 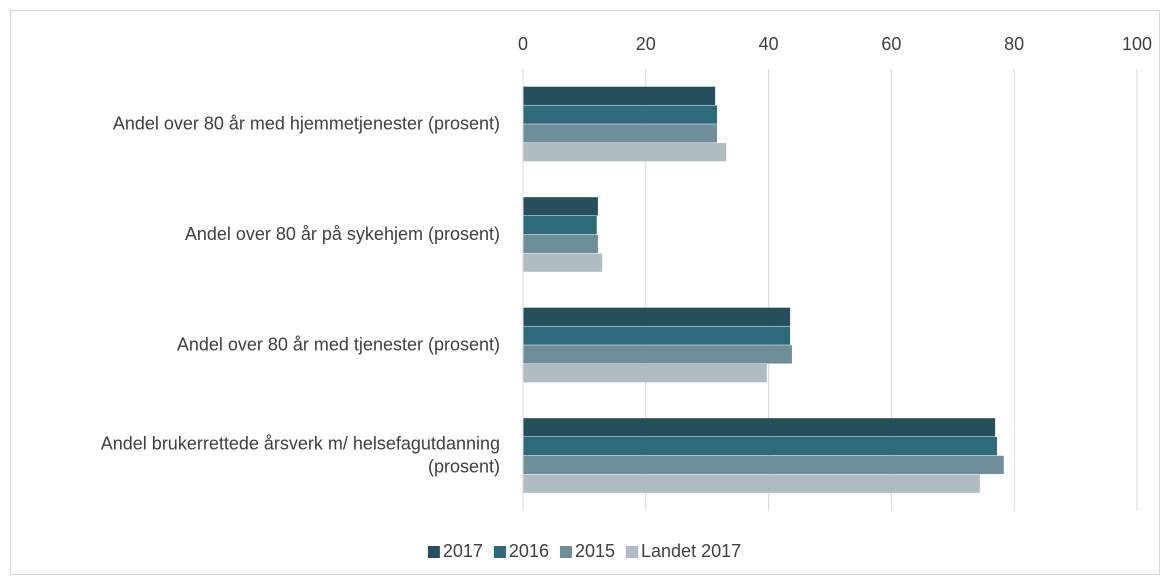 What do you see at coordinates (595, 551) in the screenshot?
I see `legend-label: 2015` at bounding box center [595, 551].